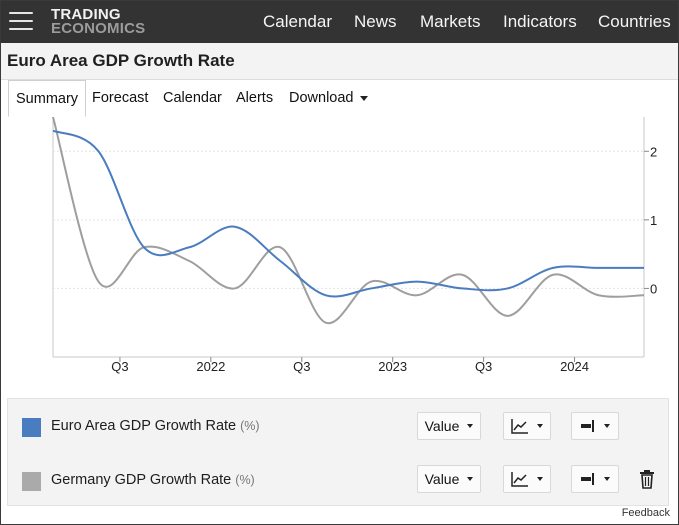 The width and height of the screenshot is (679, 525). I want to click on hamburger-menu-icon, so click(21, 22).